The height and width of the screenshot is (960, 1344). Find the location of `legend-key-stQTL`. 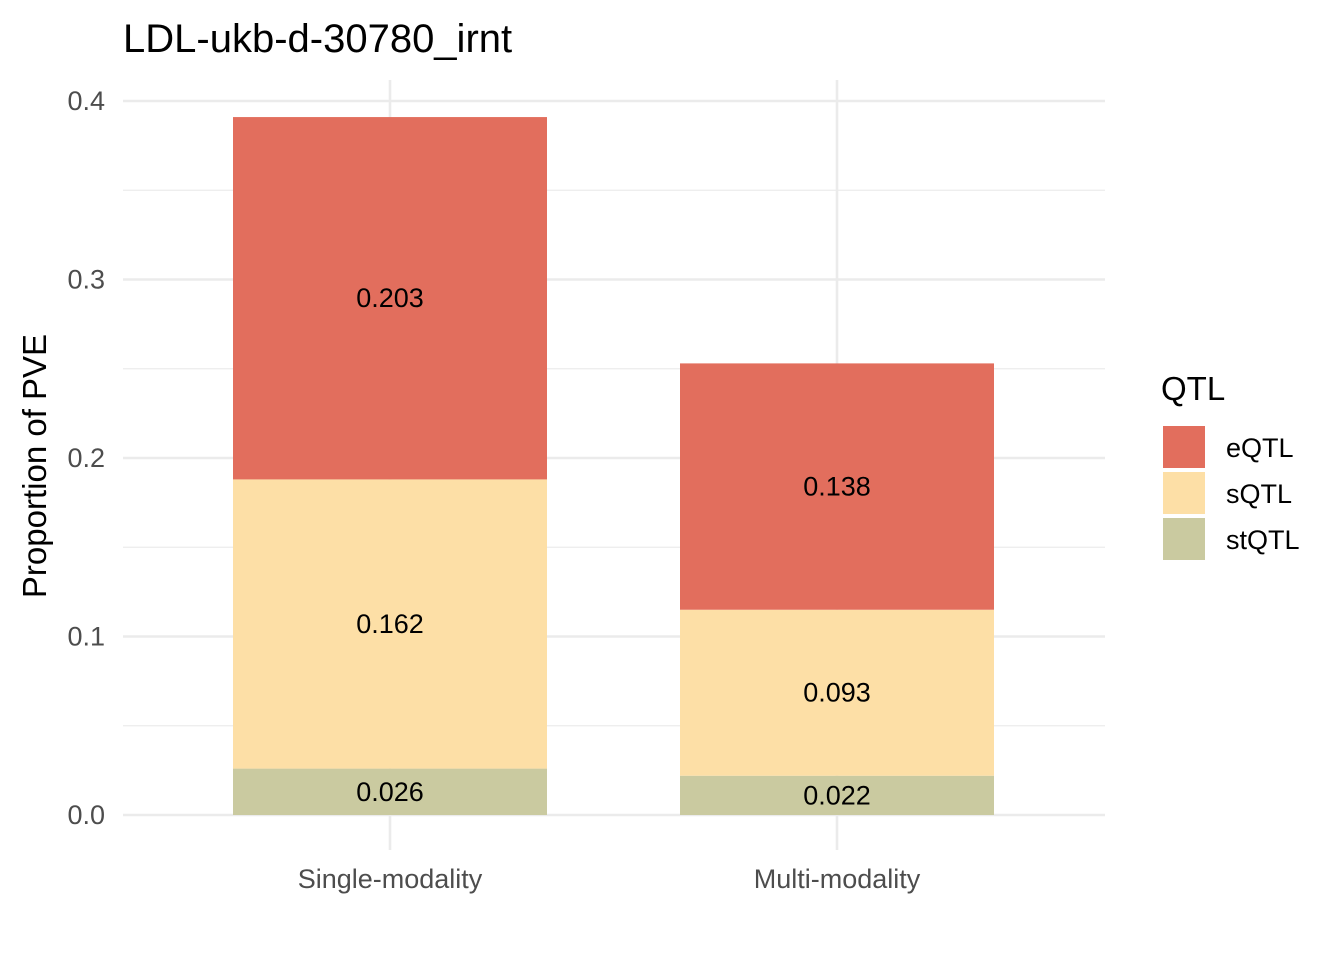

legend-key-stQTL is located at coordinates (1184, 539).